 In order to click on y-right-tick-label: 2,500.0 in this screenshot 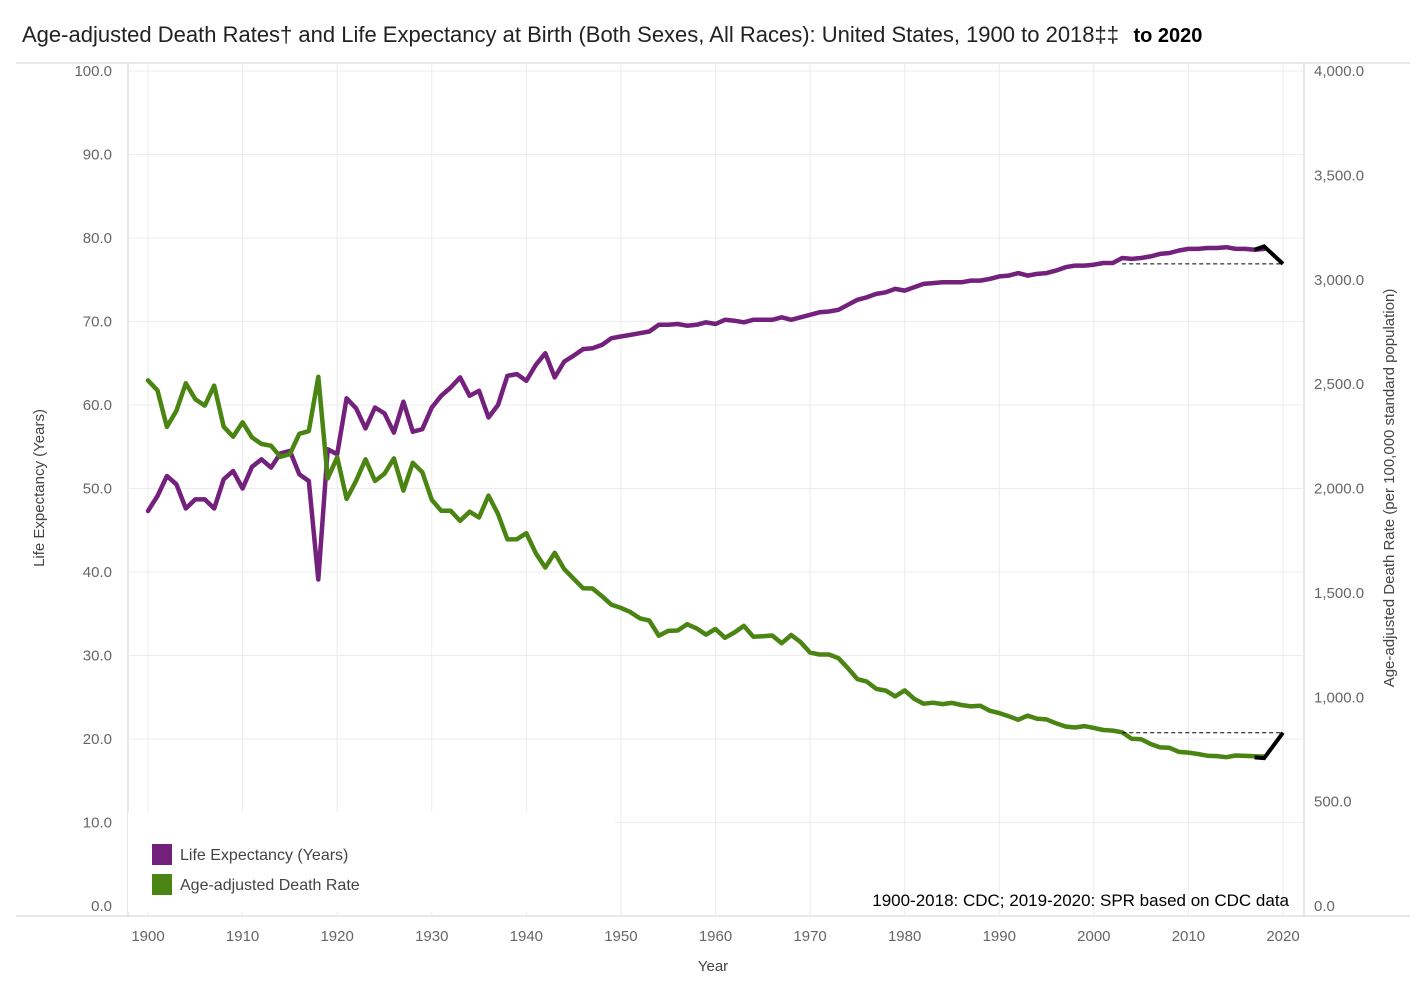, I will do `click(1339, 384)`.